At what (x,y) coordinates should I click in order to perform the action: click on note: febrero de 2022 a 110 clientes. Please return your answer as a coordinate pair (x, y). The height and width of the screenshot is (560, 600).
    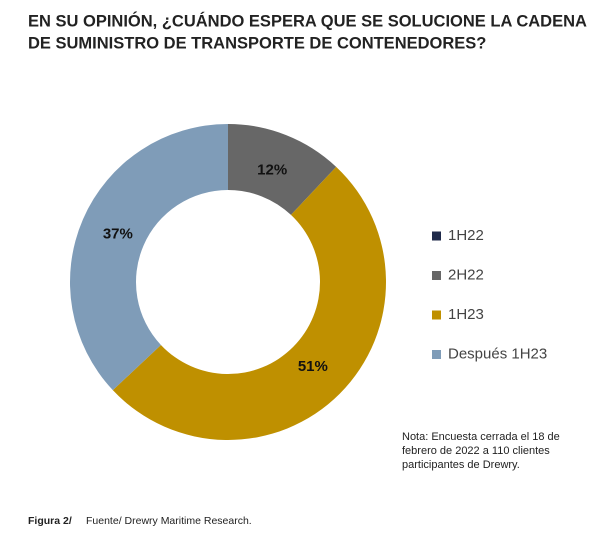
    Looking at the image, I should click on (476, 451).